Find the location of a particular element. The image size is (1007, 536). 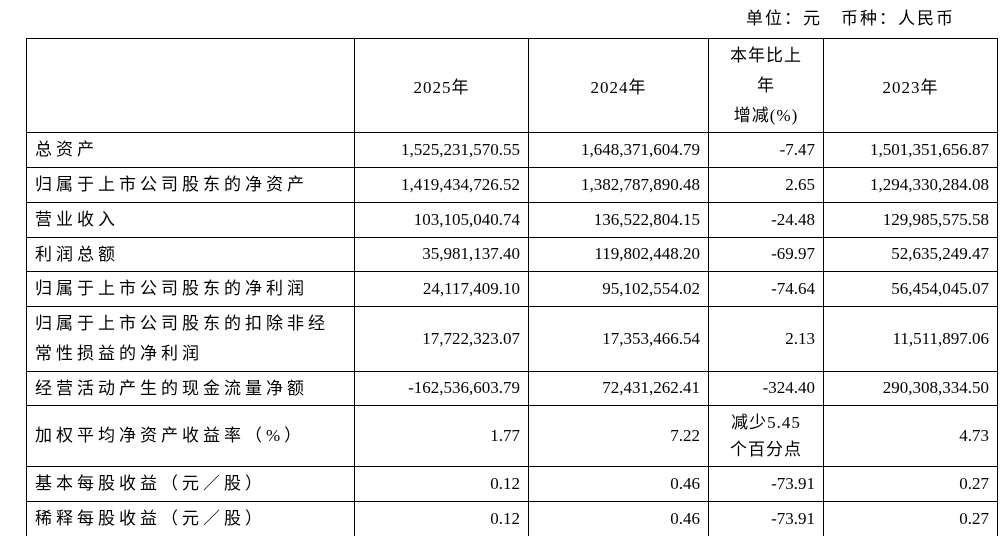

header-2023: 2023年 is located at coordinates (910, 85).